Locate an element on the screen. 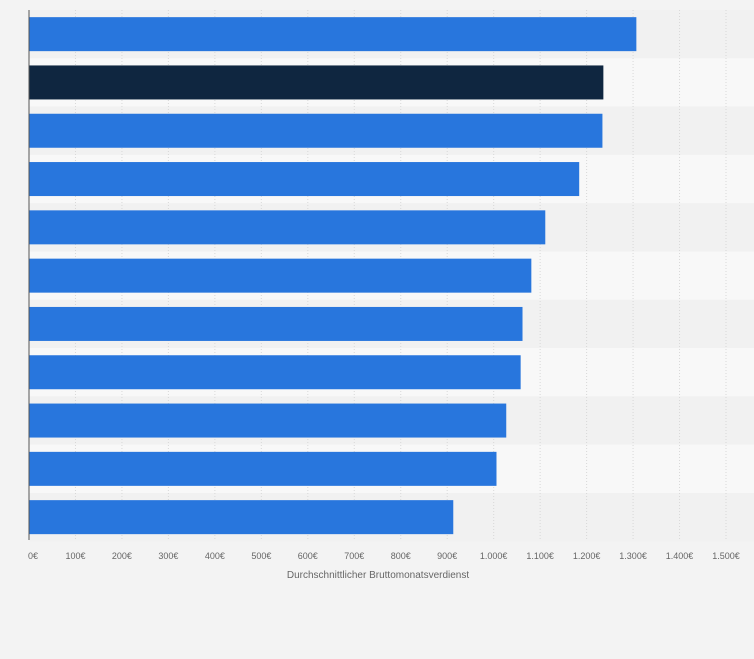 The width and height of the screenshot is (754, 659). x-tick-label: 1.100€ is located at coordinates (540, 556).